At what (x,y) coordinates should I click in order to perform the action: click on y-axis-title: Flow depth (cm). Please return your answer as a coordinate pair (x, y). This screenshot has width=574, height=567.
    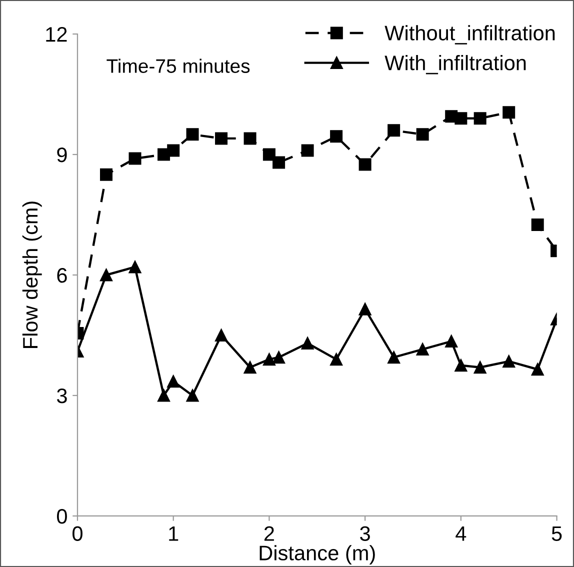
    Looking at the image, I should click on (32, 275).